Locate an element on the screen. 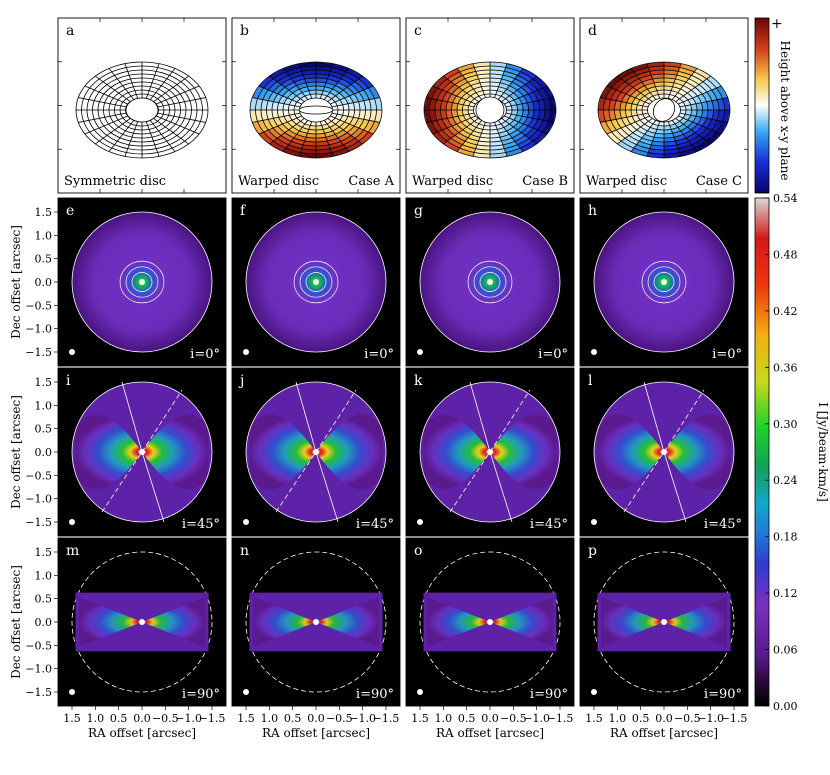 Image resolution: width=830 pixels, height=775 pixels. map-panel-f is located at coordinates (316, 282).